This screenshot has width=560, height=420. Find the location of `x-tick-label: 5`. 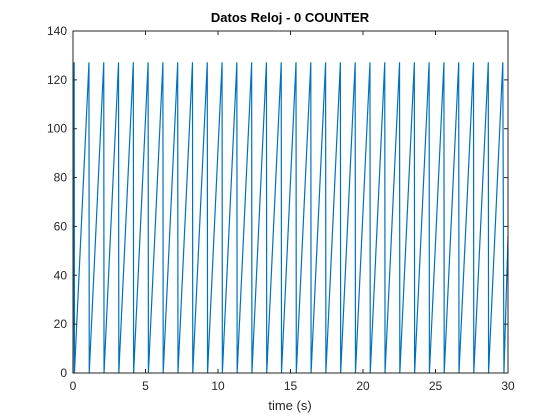

x-tick-label: 5 is located at coordinates (145, 386).